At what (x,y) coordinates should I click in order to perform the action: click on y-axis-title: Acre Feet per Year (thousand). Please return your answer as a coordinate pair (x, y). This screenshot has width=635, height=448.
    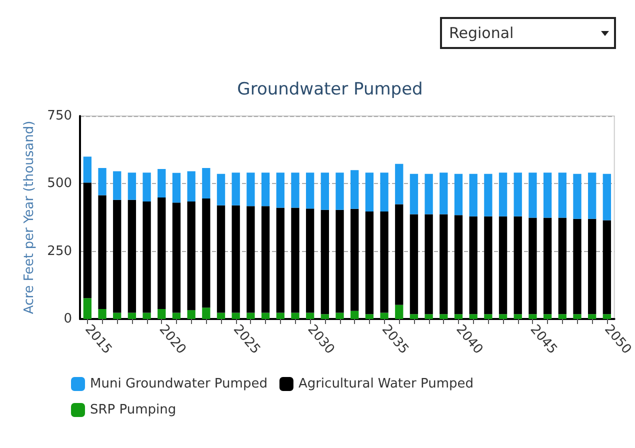
    Looking at the image, I should click on (29, 217).